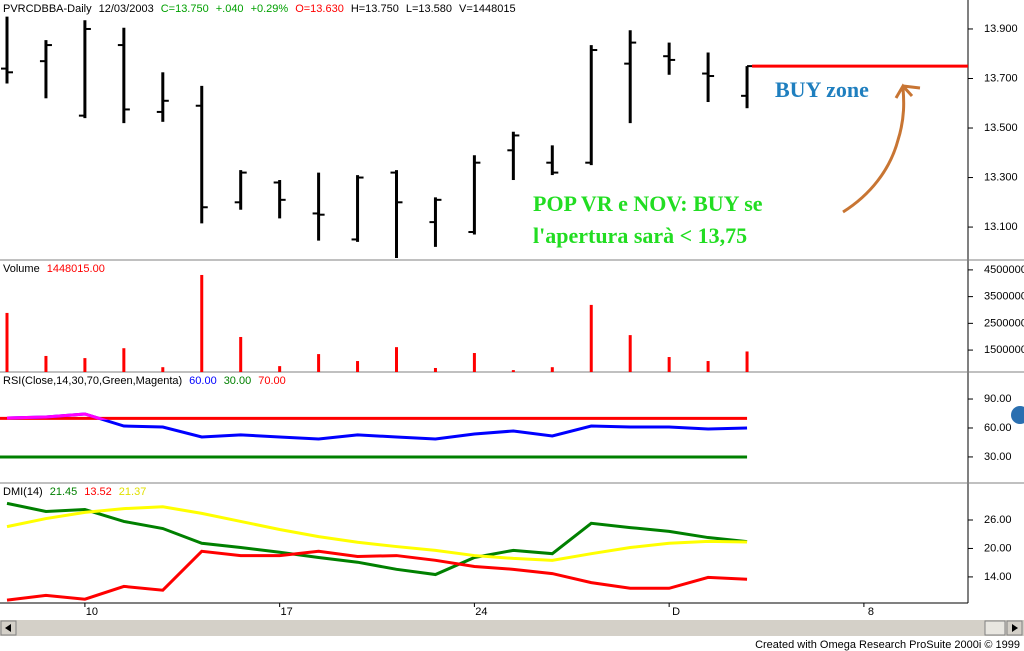 The width and height of the screenshot is (1024, 651). Describe the element at coordinates (995, 628) in the screenshot. I see `scroll-thumb` at that location.